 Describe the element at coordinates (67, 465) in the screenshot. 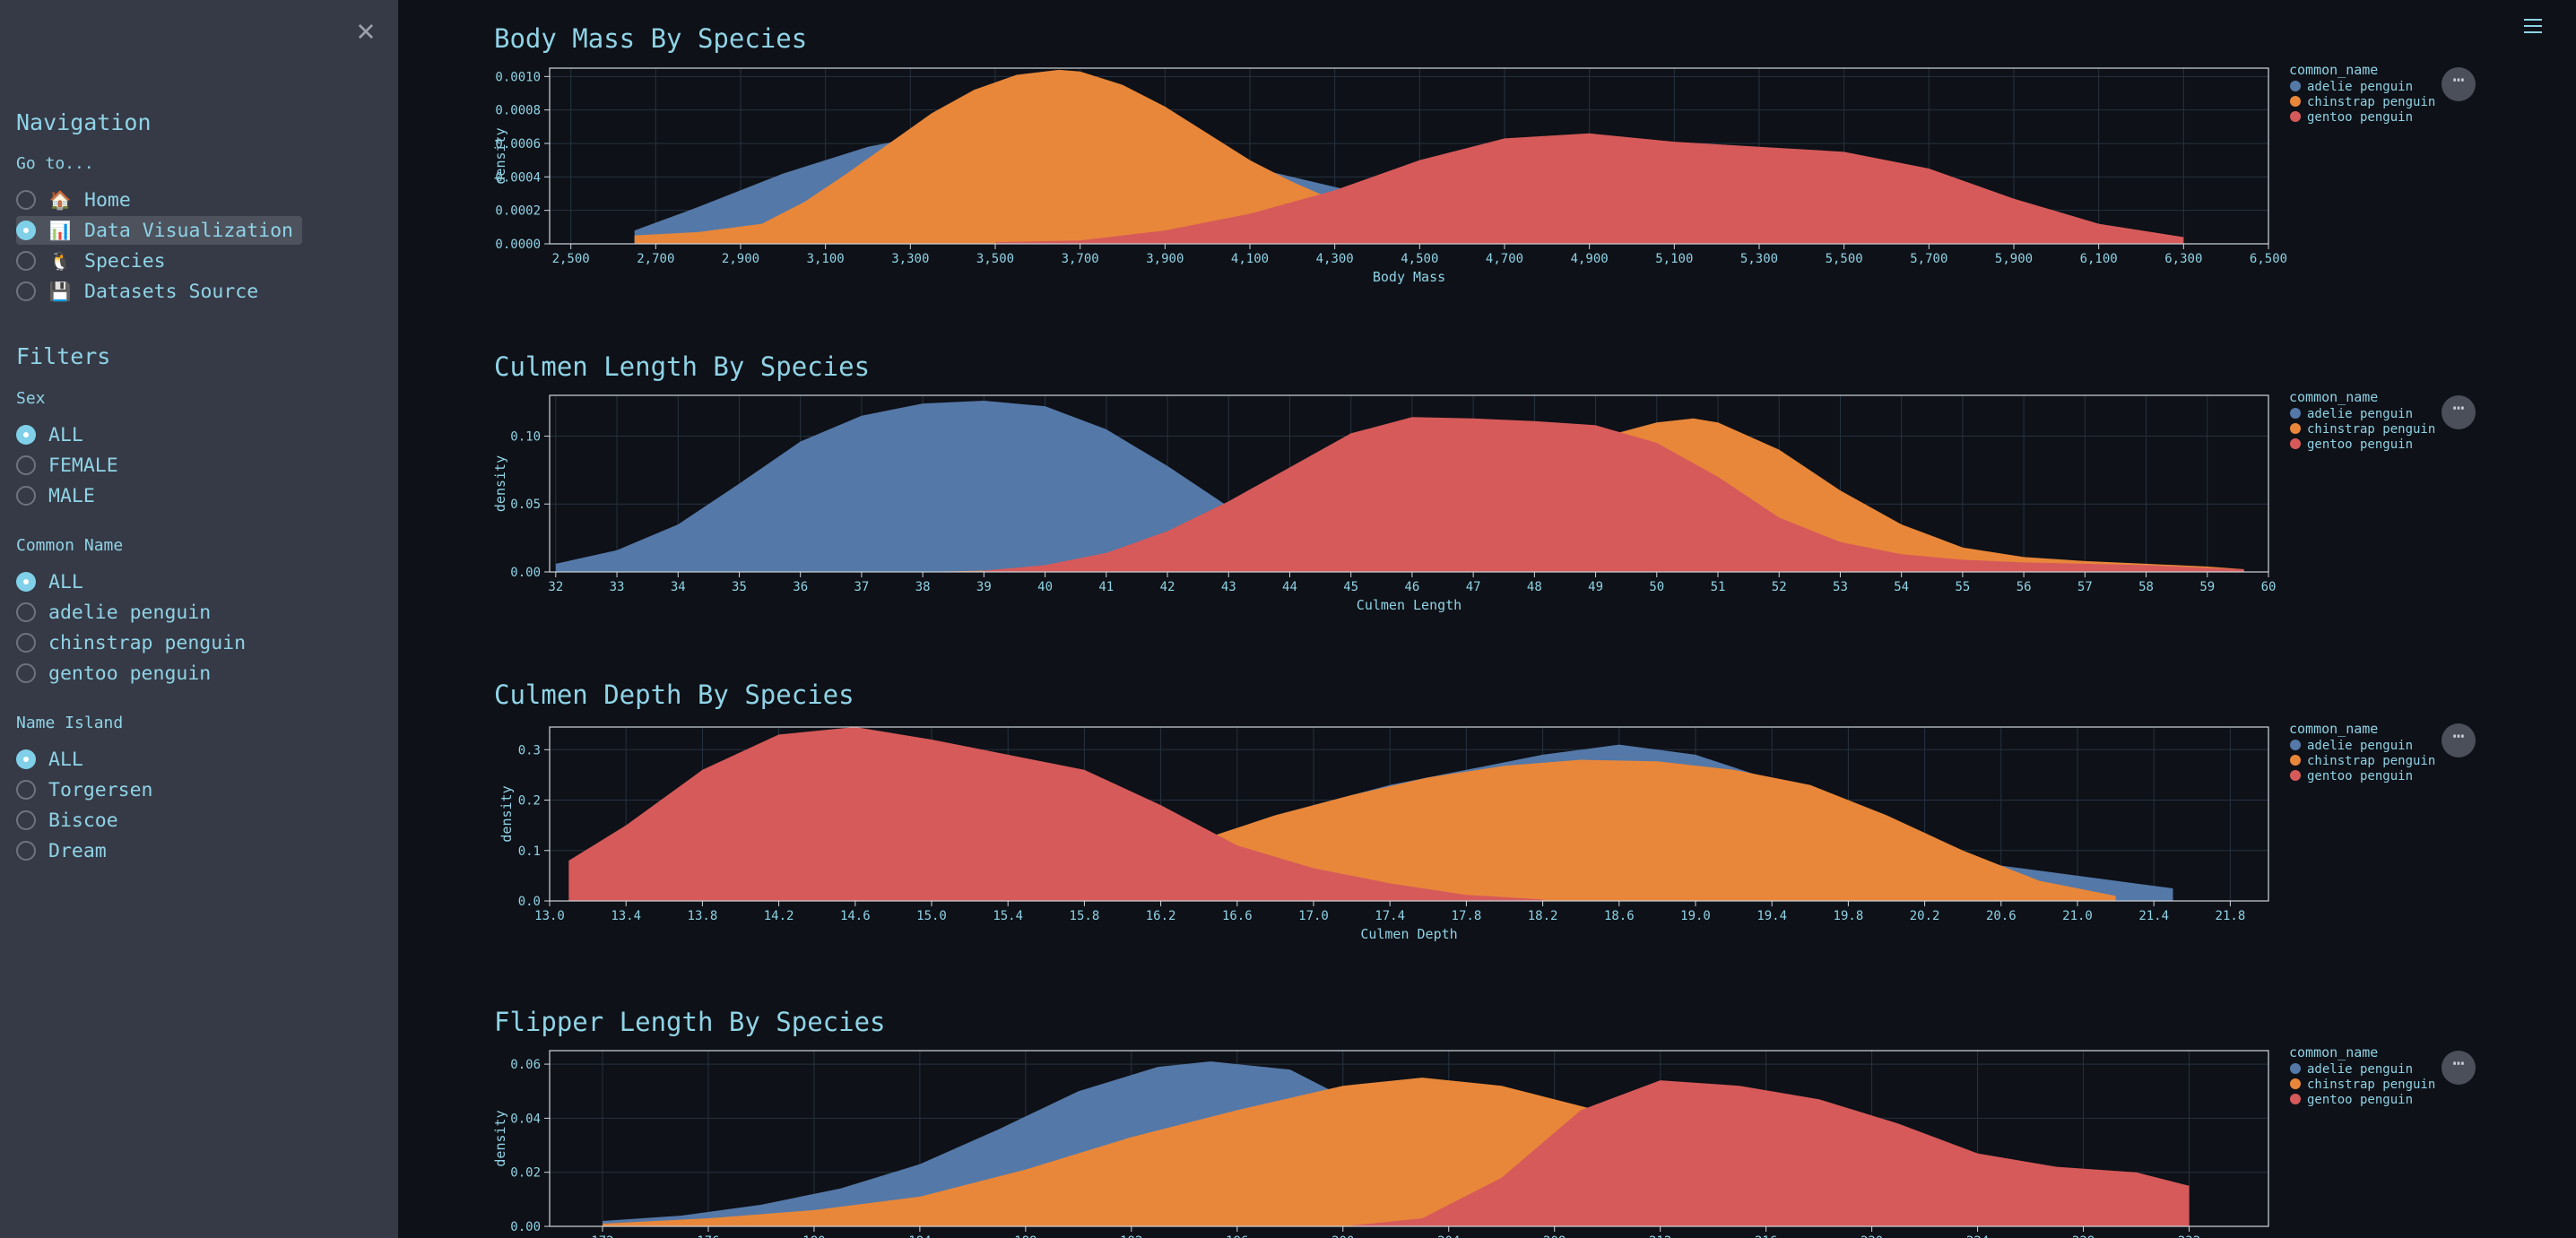

I see `sex-option-female: FEMALE` at that location.